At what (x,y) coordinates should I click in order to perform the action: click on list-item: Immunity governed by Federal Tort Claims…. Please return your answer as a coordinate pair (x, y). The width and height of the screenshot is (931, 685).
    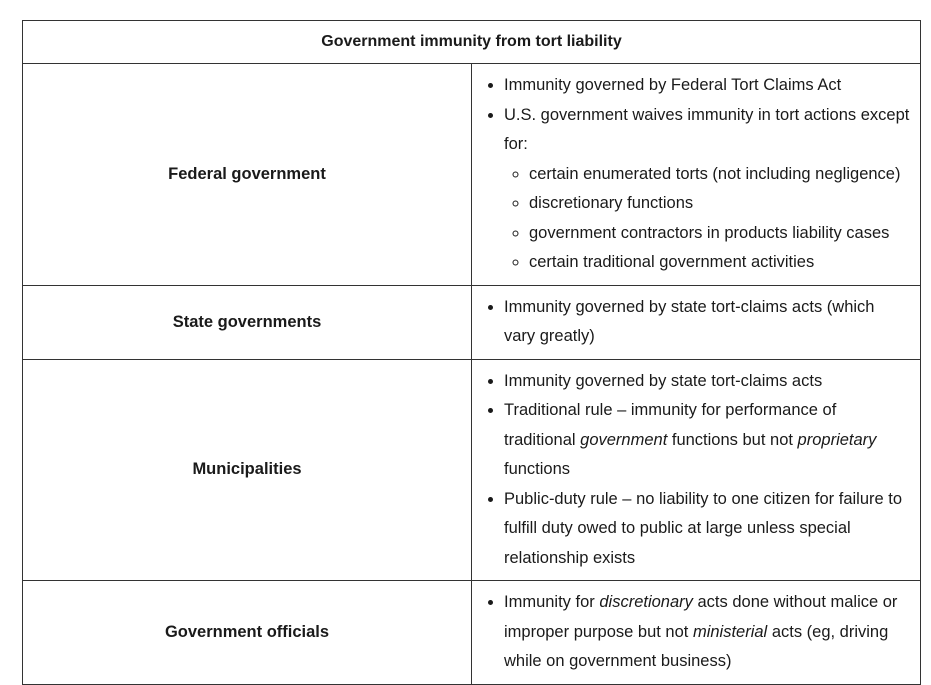
    Looking at the image, I should click on (707, 86).